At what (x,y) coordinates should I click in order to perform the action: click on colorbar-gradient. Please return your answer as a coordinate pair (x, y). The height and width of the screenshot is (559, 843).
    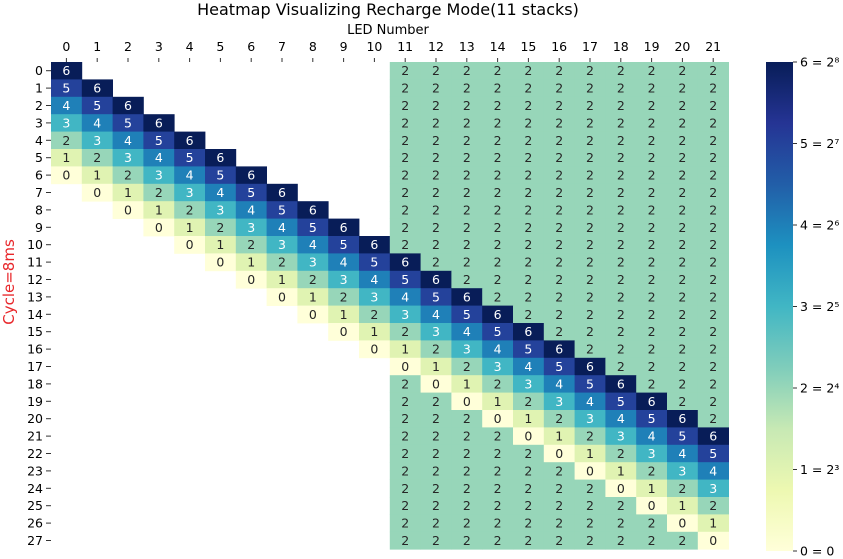
    Looking at the image, I should click on (779, 306).